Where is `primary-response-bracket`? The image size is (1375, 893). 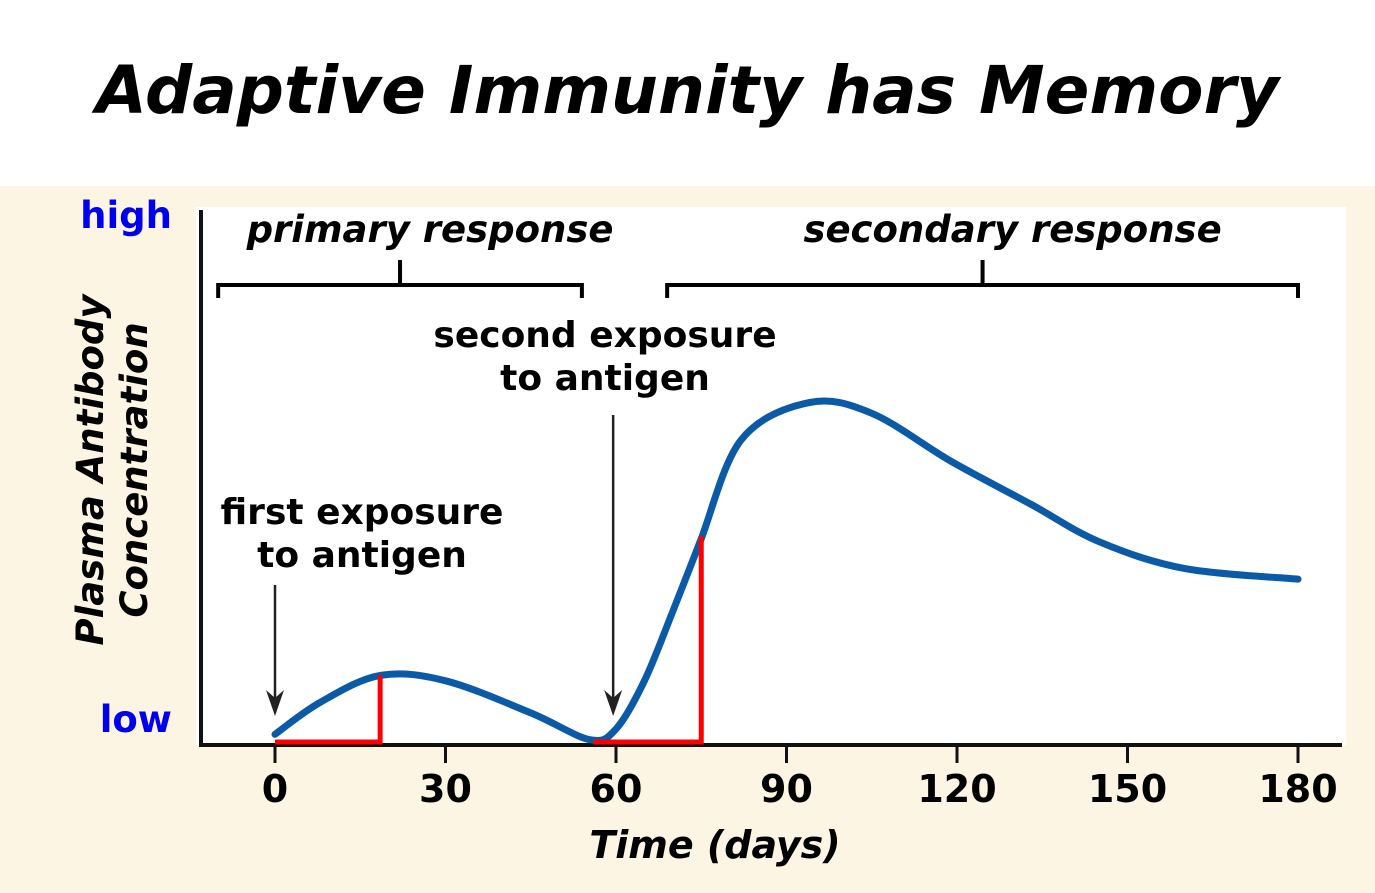
primary-response-bracket is located at coordinates (400, 279).